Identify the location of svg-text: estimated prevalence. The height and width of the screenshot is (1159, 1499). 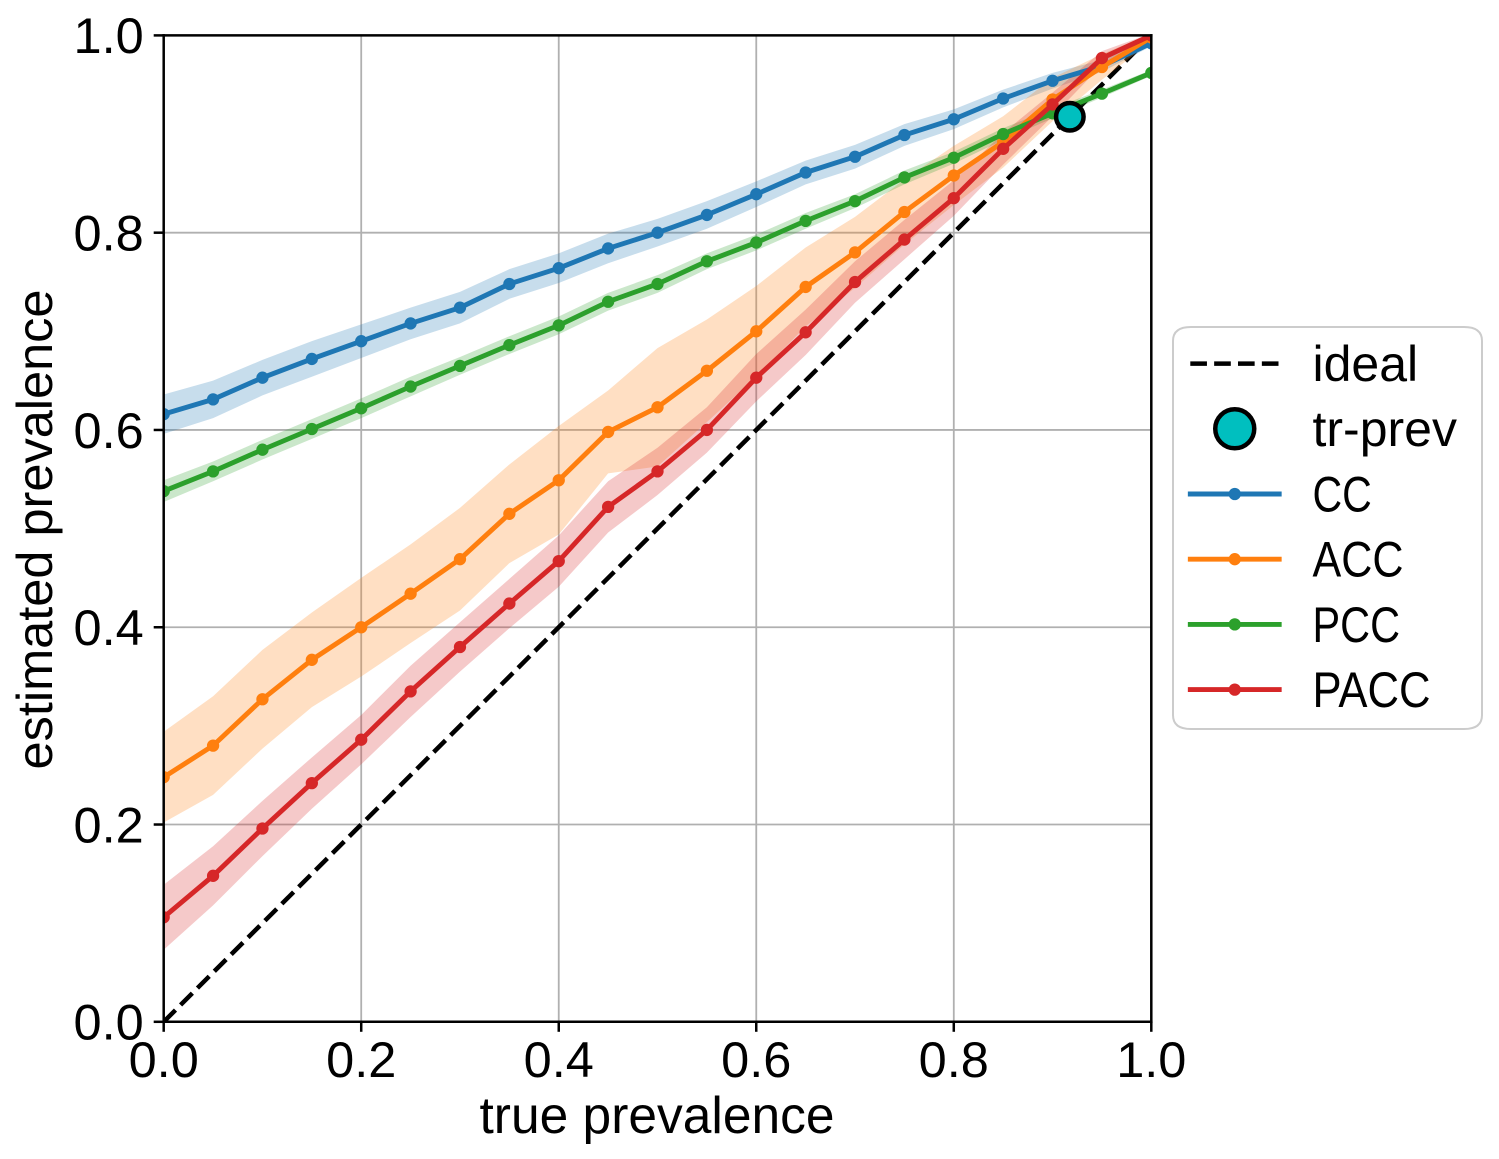
(34, 529).